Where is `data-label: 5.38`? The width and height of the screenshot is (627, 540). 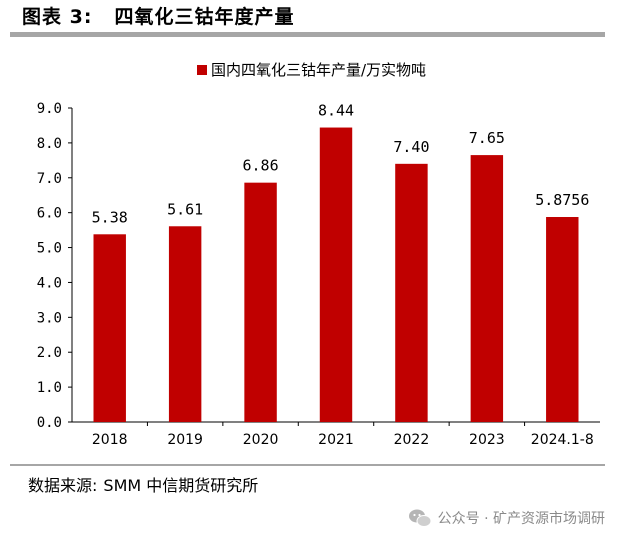 data-label: 5.38 is located at coordinates (110, 217).